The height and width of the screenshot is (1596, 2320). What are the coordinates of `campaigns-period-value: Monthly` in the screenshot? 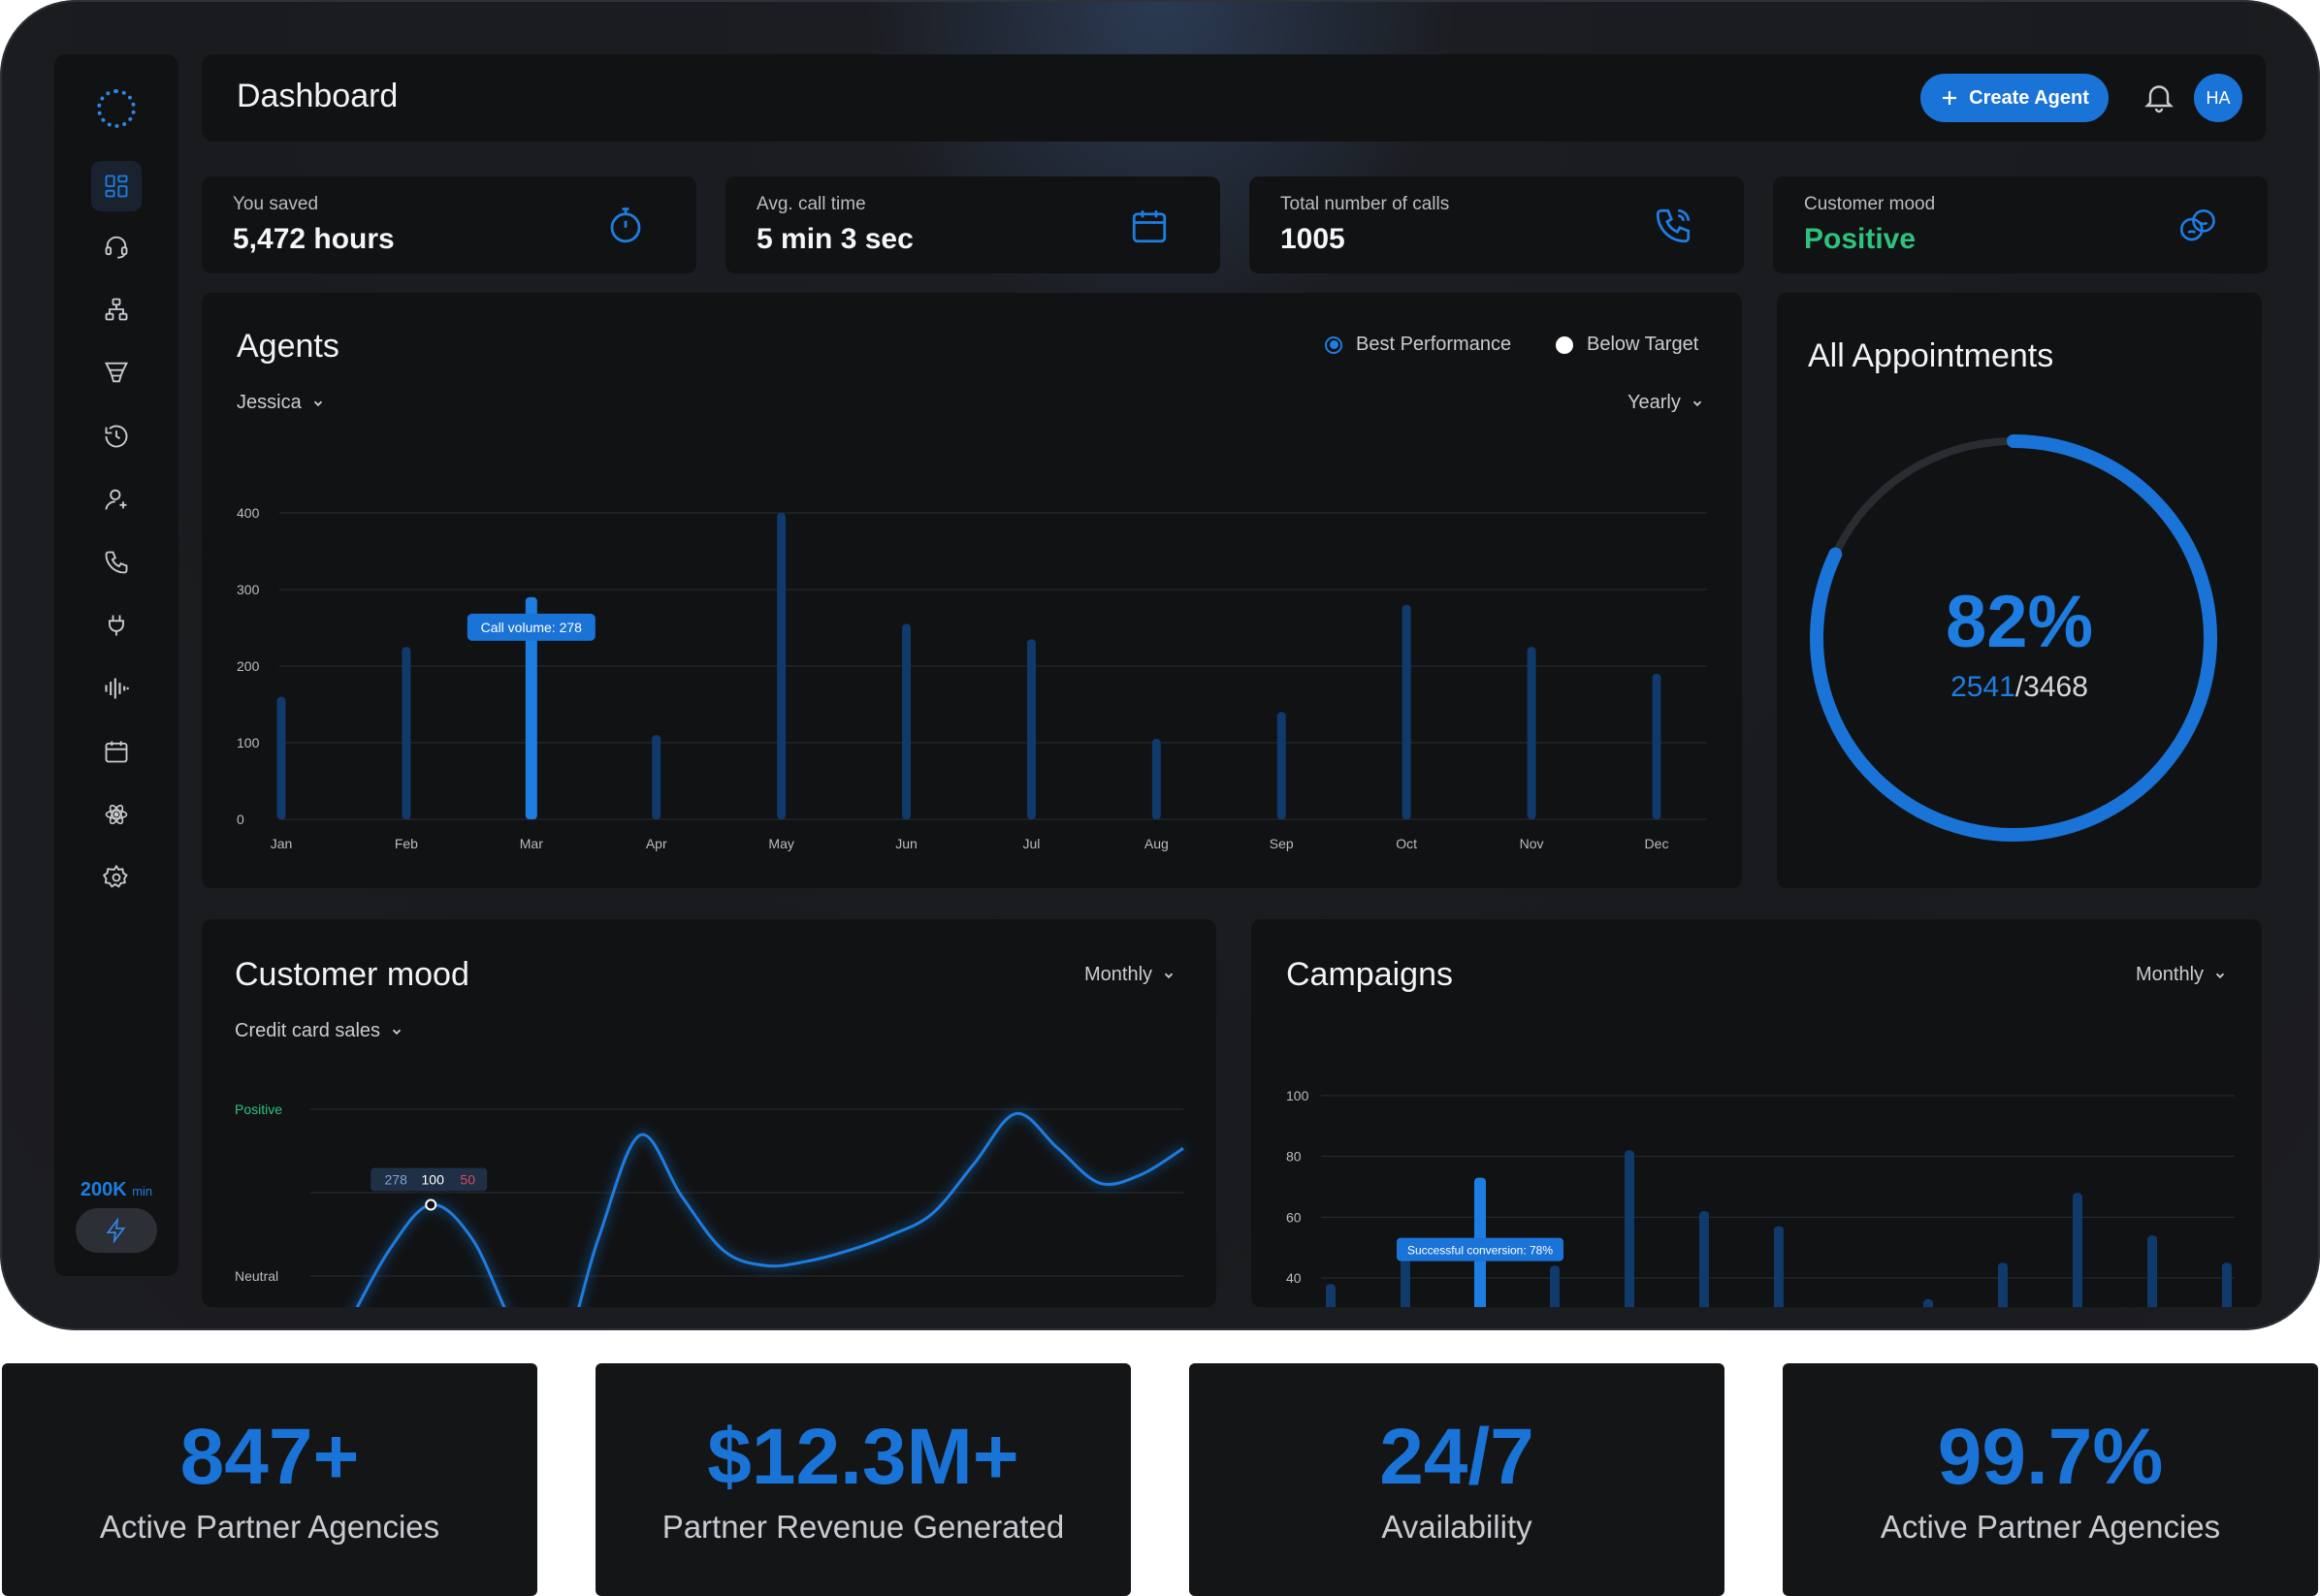 It's located at (2170, 974).